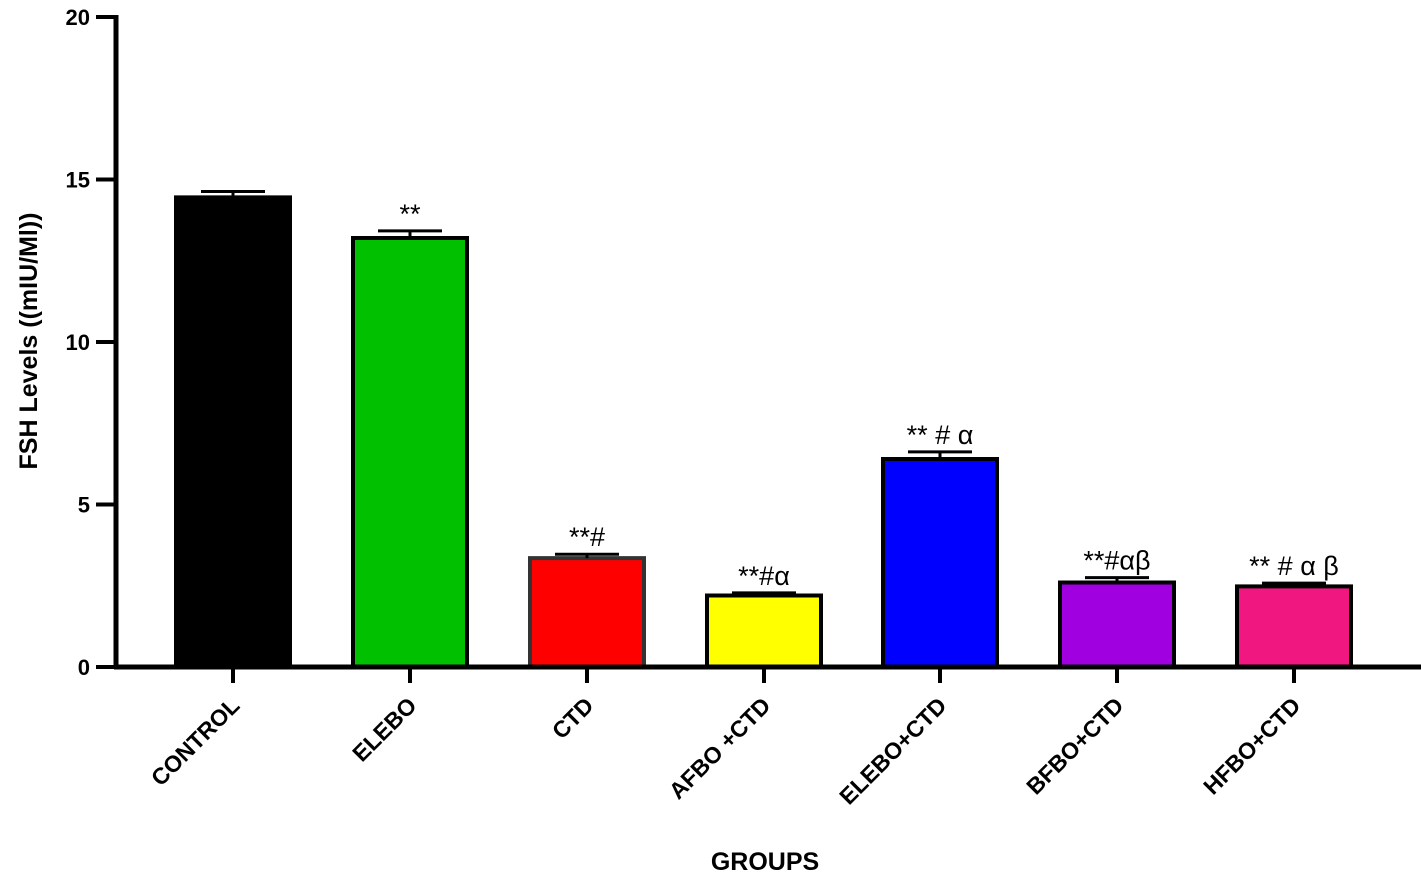 This screenshot has width=1421, height=883. Describe the element at coordinates (384, 729) in the screenshot. I see `x-tick-label: ELEBO` at that location.